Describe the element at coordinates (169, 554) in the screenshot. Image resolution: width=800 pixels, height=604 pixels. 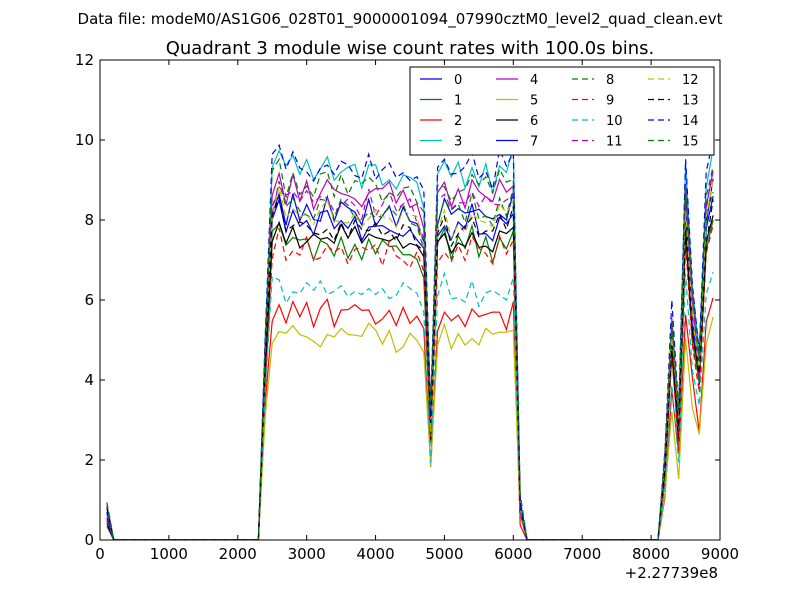
I see `x-tick-label: 1000` at that location.